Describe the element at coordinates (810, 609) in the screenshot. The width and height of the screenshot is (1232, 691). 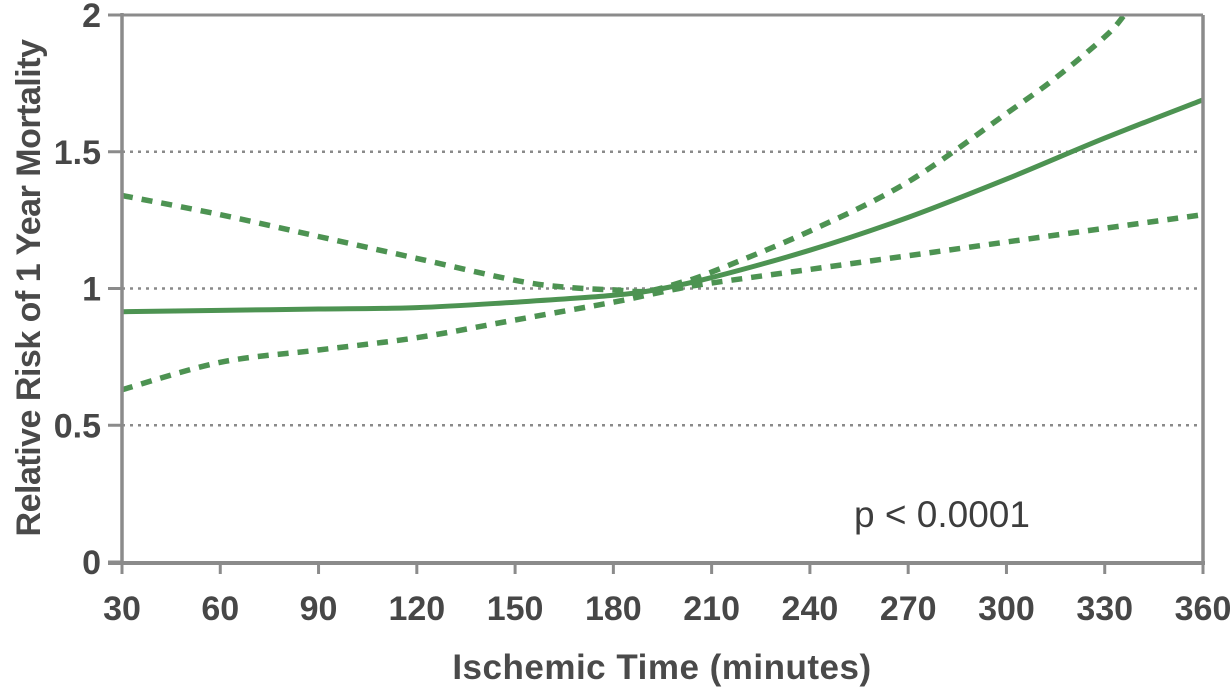
I see `x-tick-label-240: 240` at that location.